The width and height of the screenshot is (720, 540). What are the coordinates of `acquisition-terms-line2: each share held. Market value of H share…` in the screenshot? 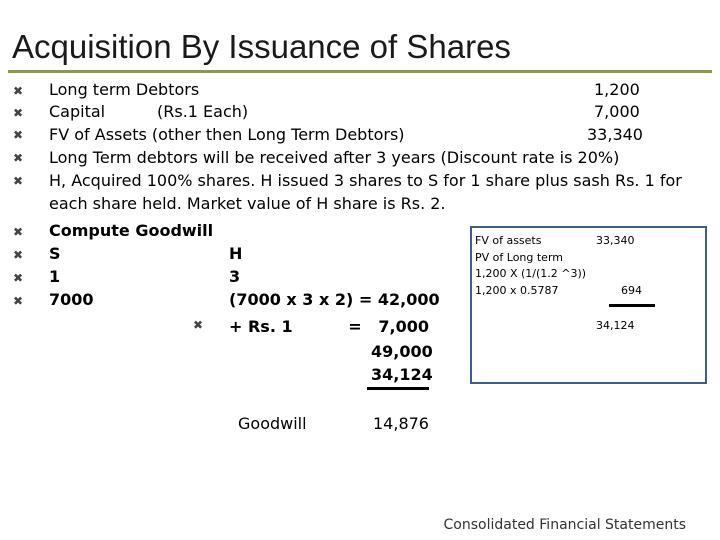 It's located at (247, 203).